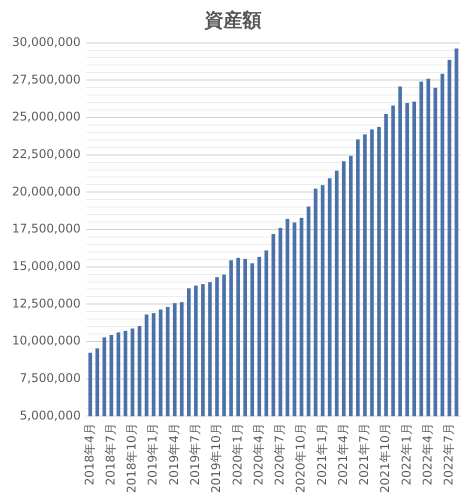 This screenshot has width=474, height=500. What do you see at coordinates (258, 454) in the screenshot?
I see `x-tick-label: 2020年4月` at bounding box center [258, 454].